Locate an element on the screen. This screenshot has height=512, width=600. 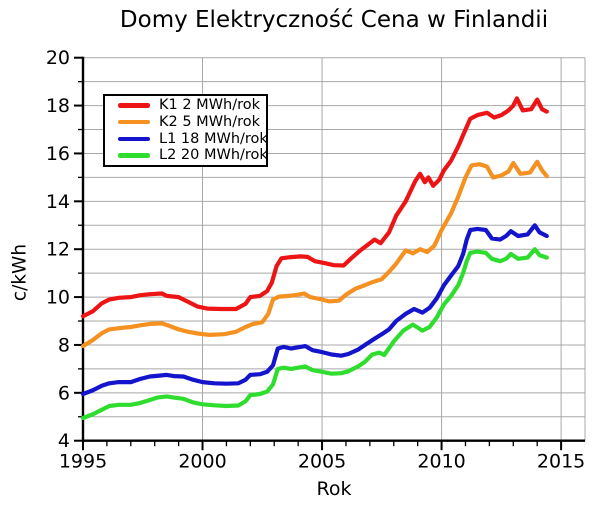
legend-label-k1: K1 2 MWh/rok is located at coordinates (210, 105).